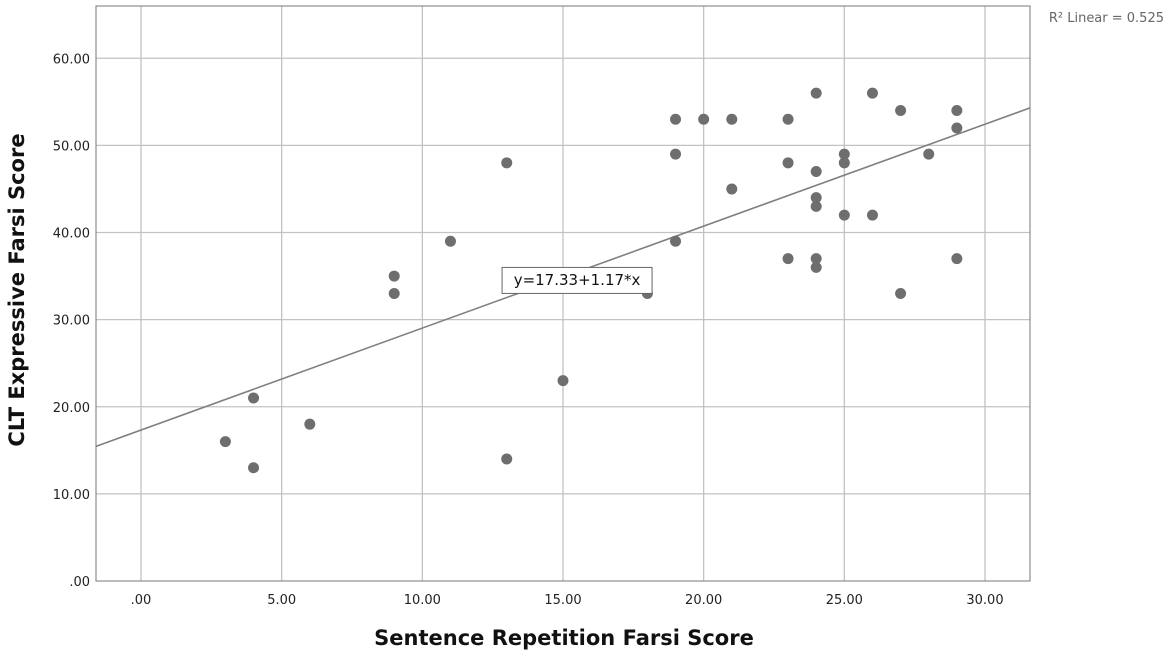 The image size is (1170, 655). I want to click on fit-equation-label: y=17.33+1.17*x, so click(577, 280).